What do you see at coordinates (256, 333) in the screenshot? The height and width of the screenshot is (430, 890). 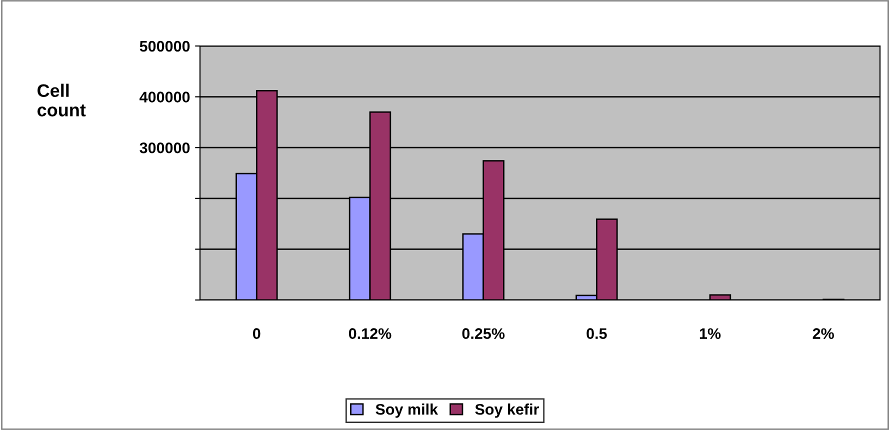 I see `x-tick-label: 0` at bounding box center [256, 333].